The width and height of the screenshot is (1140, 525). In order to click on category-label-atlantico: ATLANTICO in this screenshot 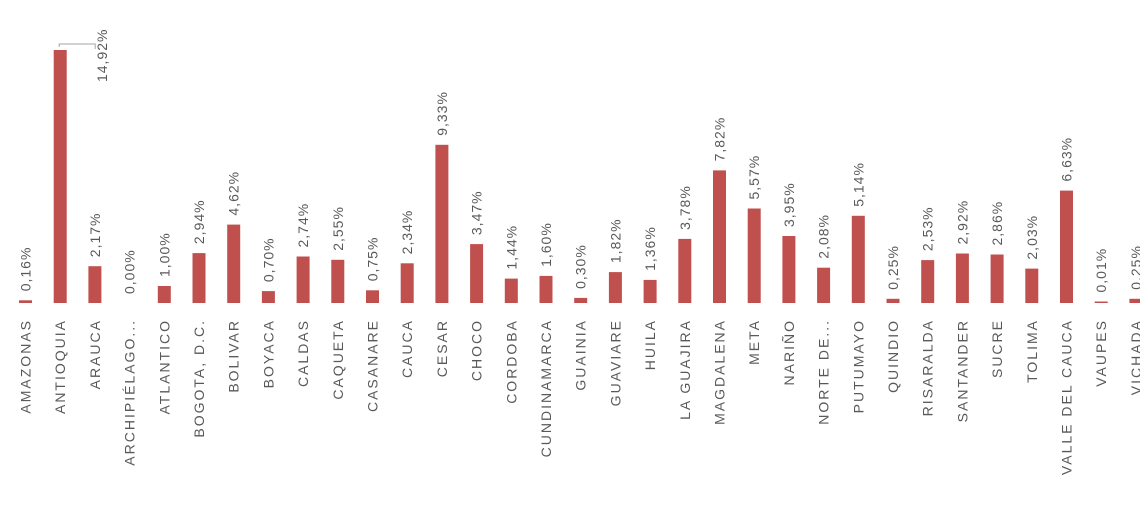, I will do `click(164, 367)`.